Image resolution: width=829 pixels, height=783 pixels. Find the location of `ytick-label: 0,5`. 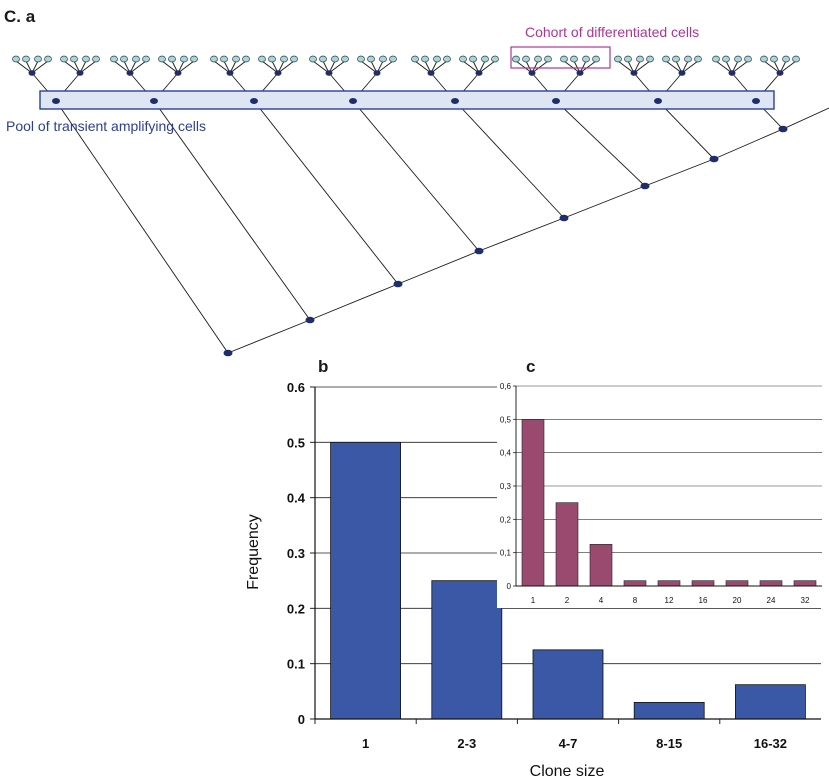

ytick-label: 0,5 is located at coordinates (506, 419).